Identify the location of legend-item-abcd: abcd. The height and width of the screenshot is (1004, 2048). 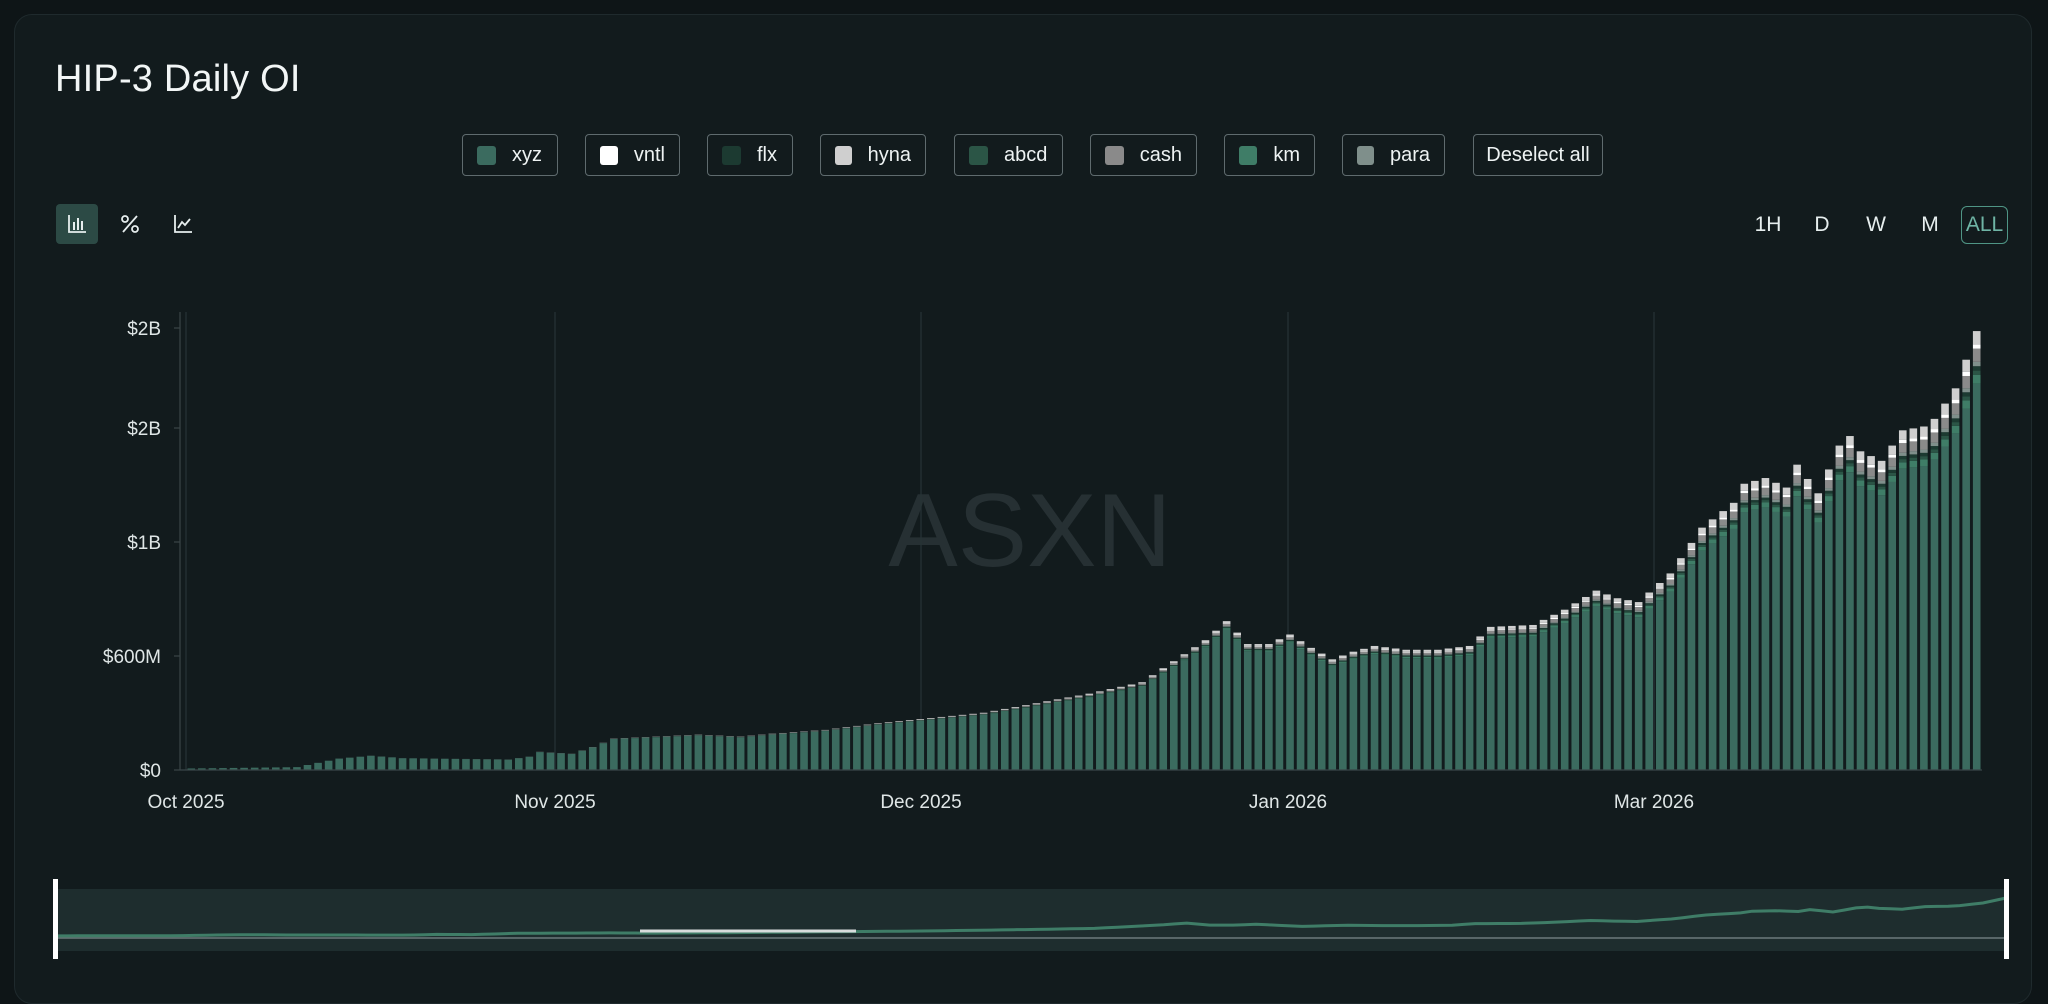
(1008, 155).